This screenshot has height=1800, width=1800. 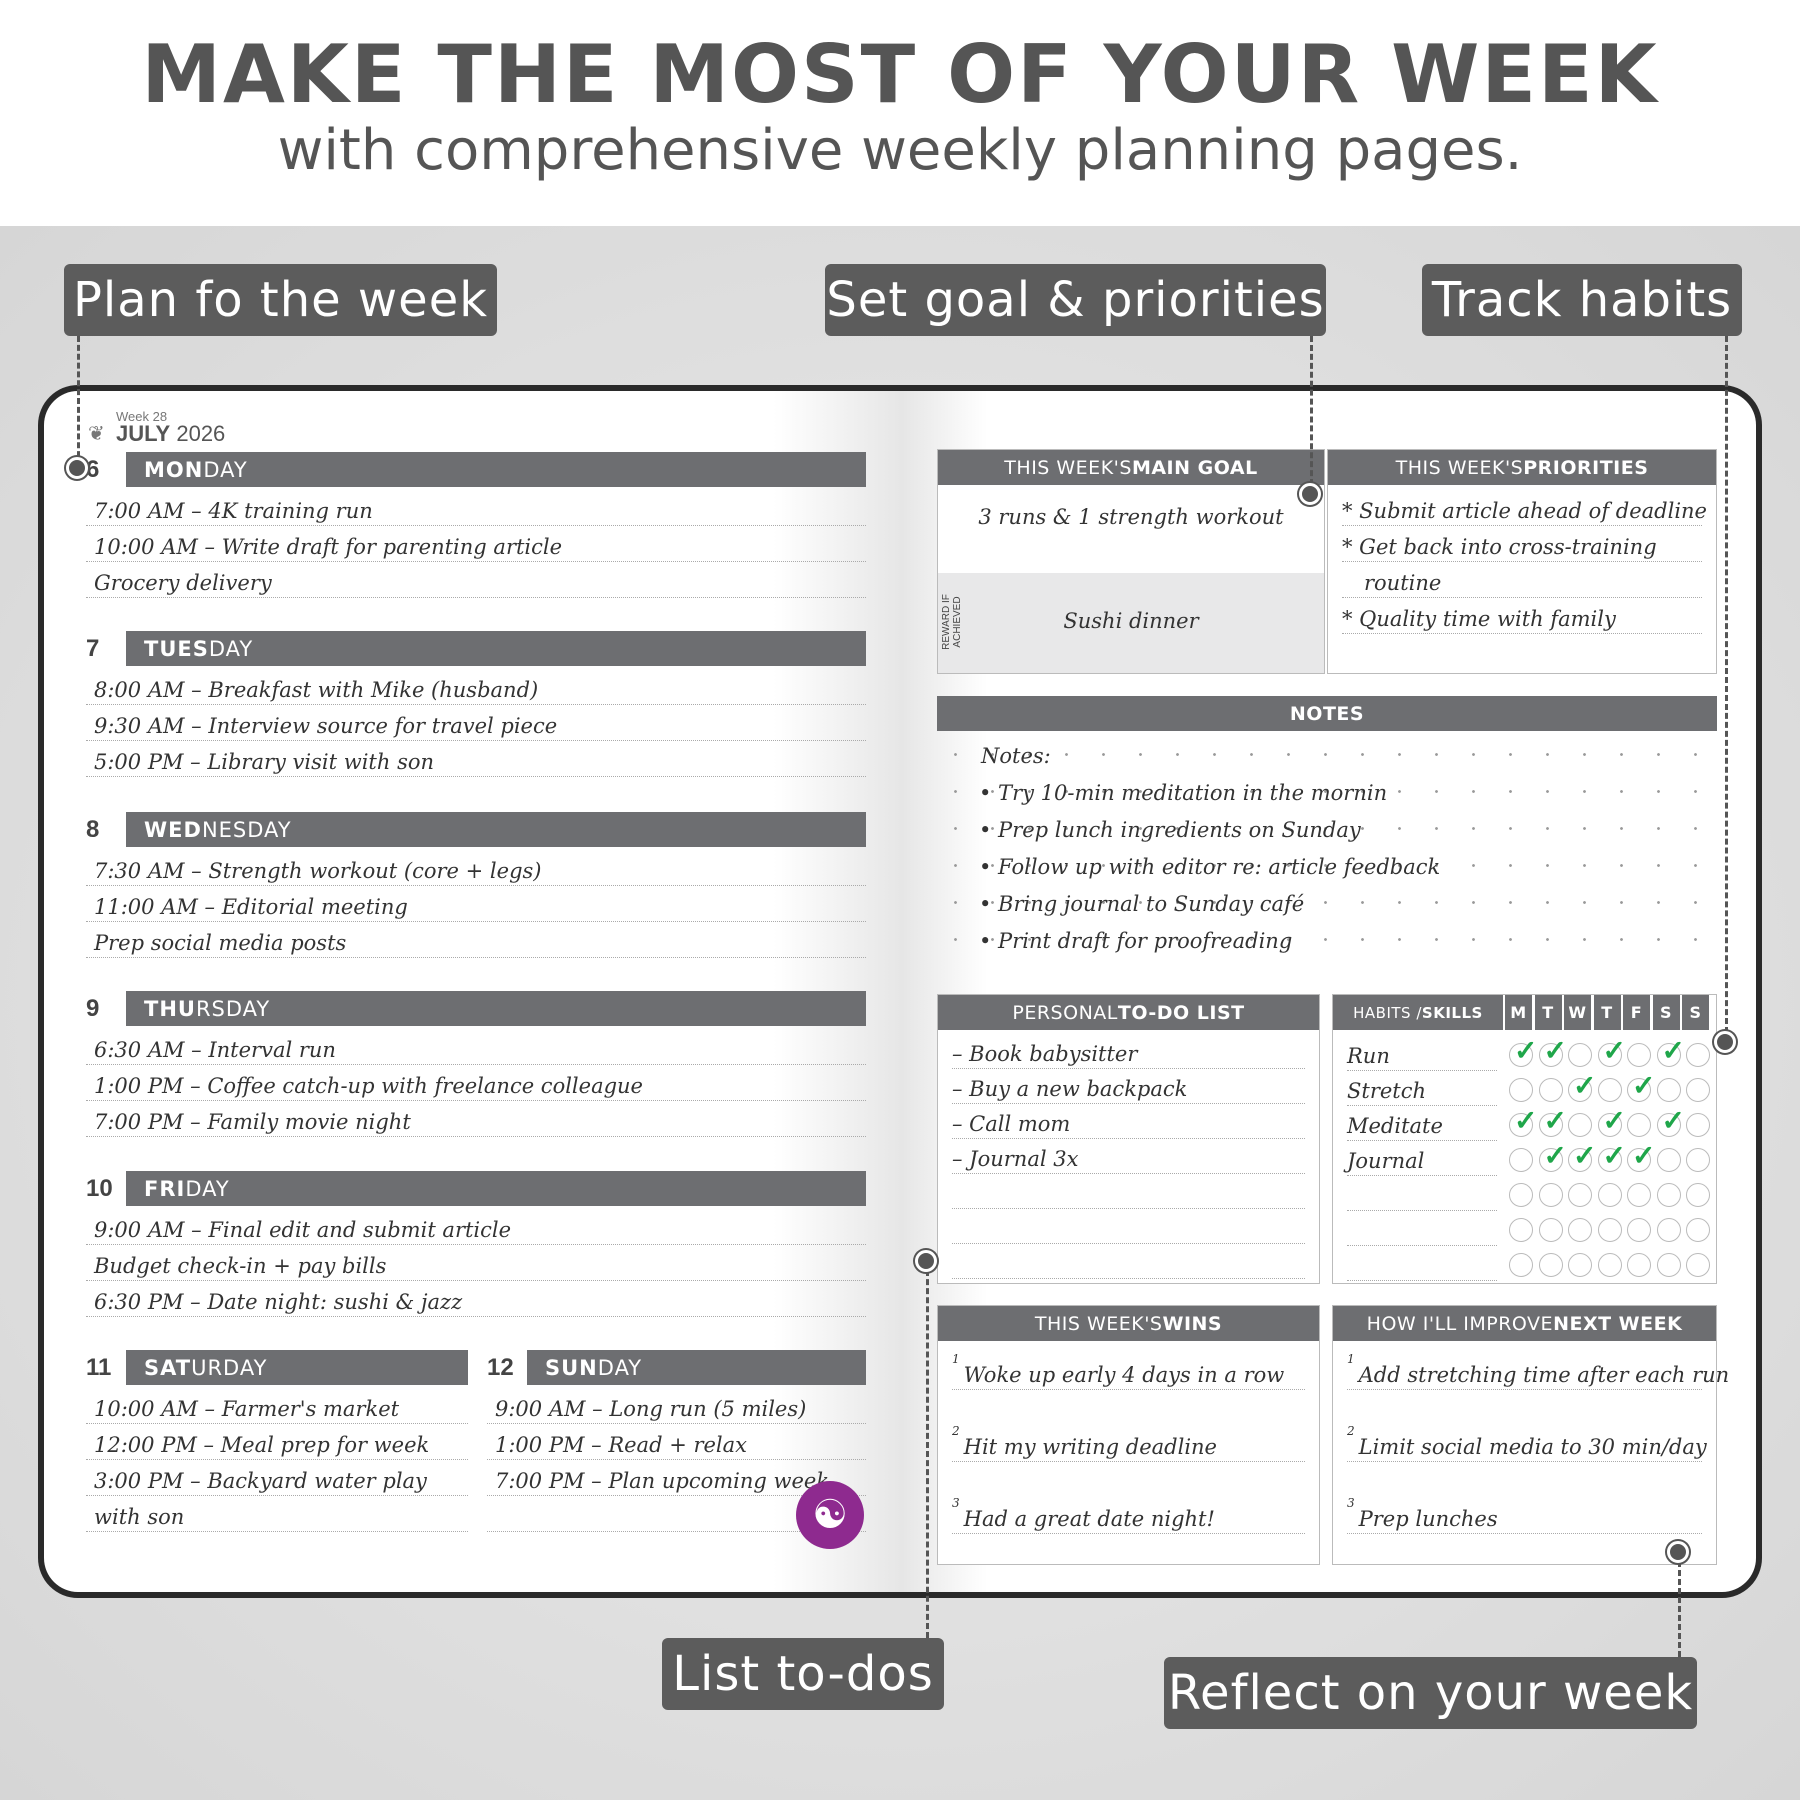 I want to click on improve-text: Prep lunches, so click(x=1428, y=1519).